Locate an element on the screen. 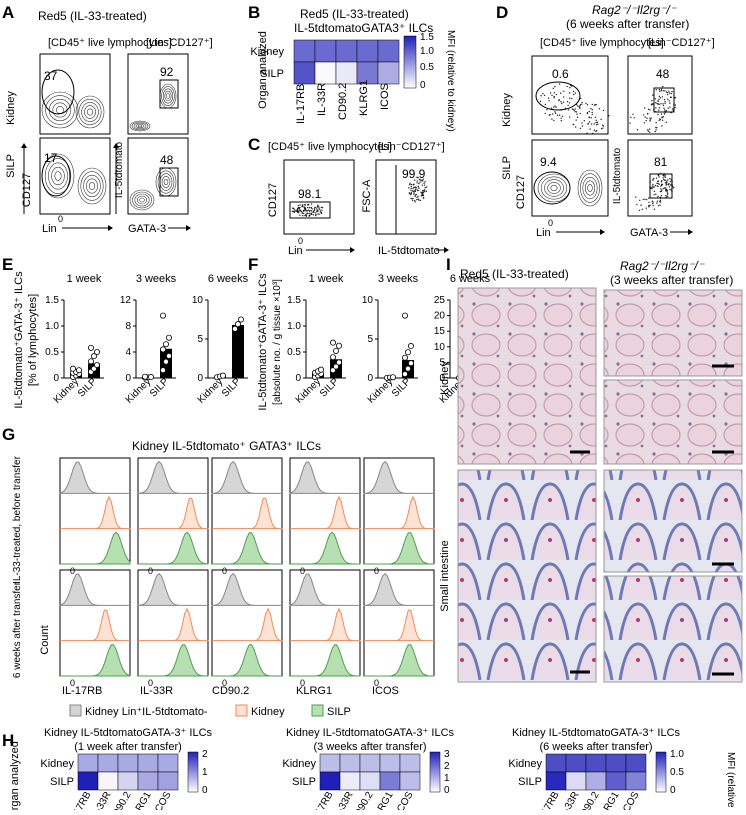  e-category: SILP is located at coordinates (231, 387).